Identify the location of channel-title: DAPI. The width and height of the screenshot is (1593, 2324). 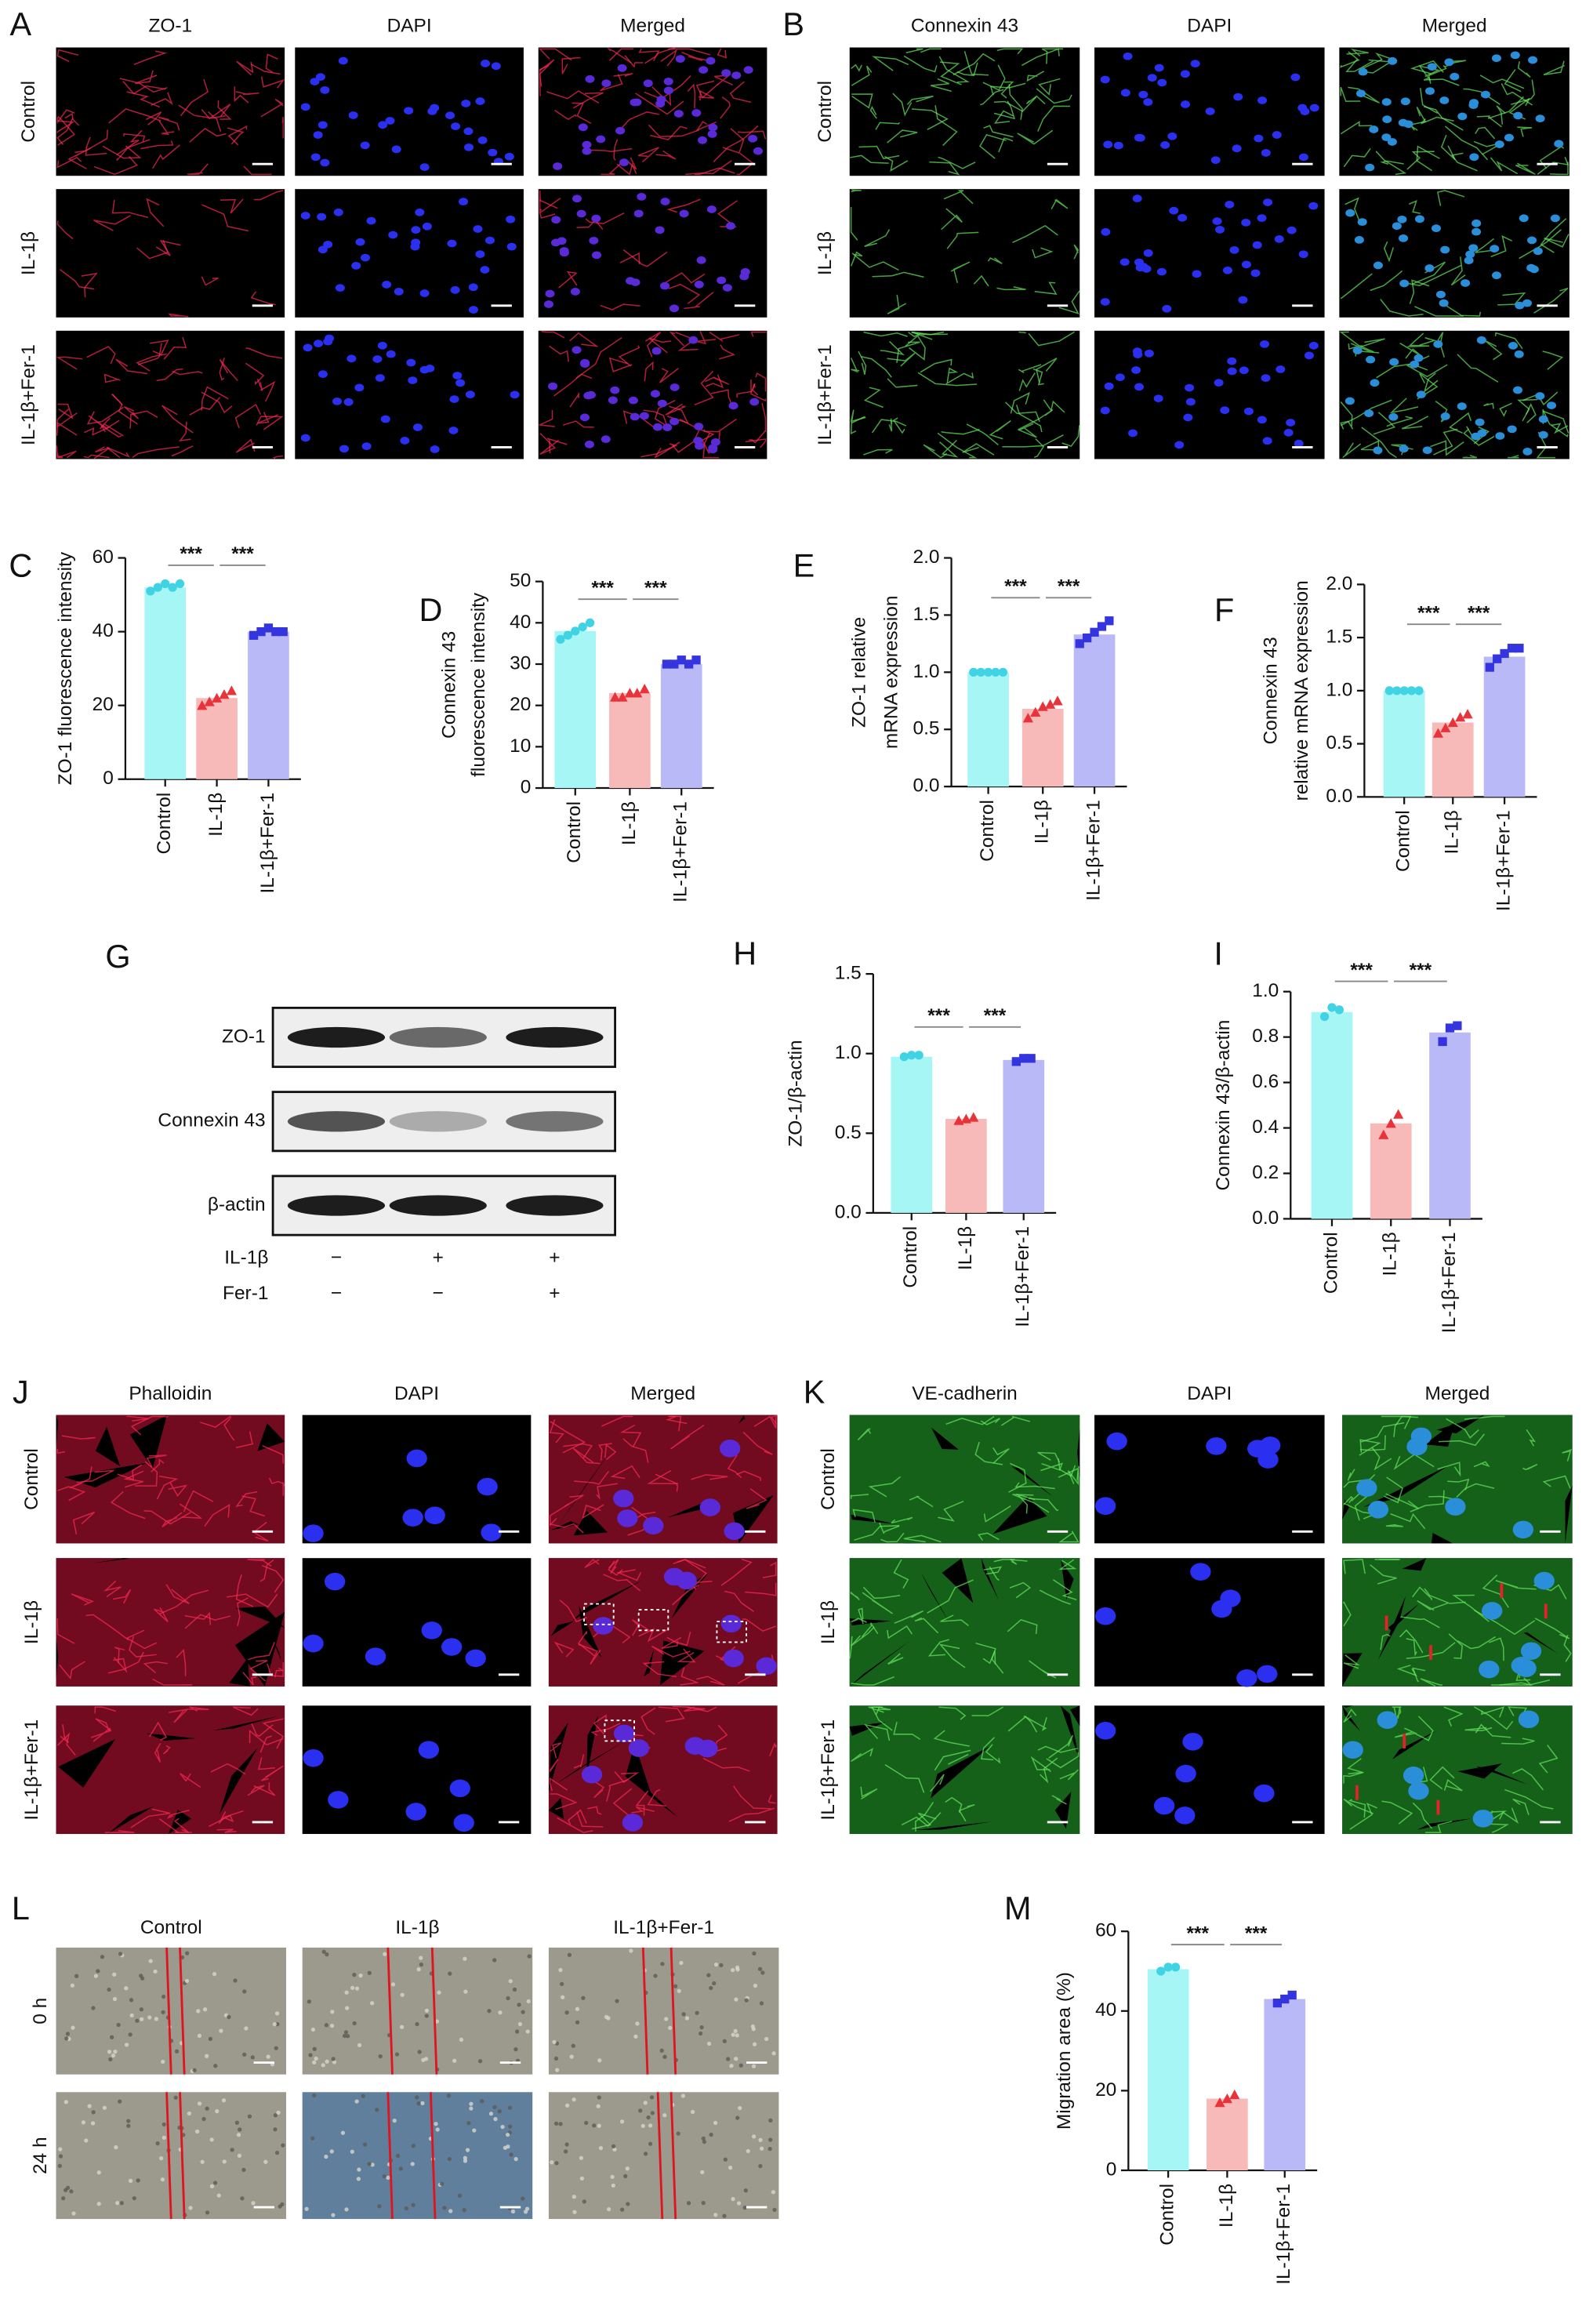
(417, 1393).